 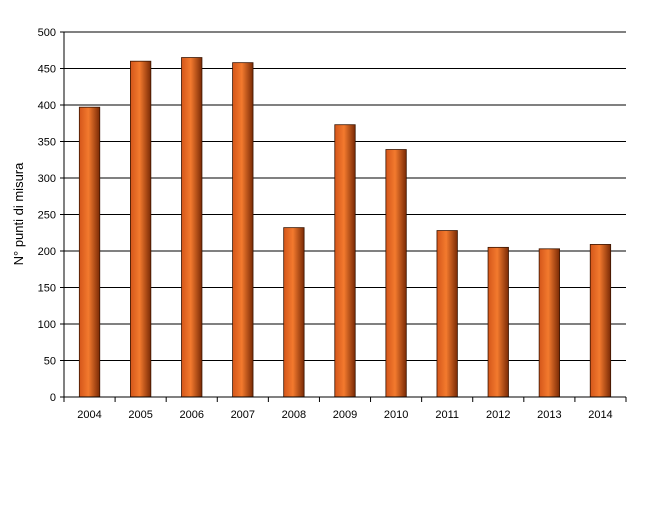 What do you see at coordinates (447, 415) in the screenshot?
I see `x-tick-label: 2011` at bounding box center [447, 415].